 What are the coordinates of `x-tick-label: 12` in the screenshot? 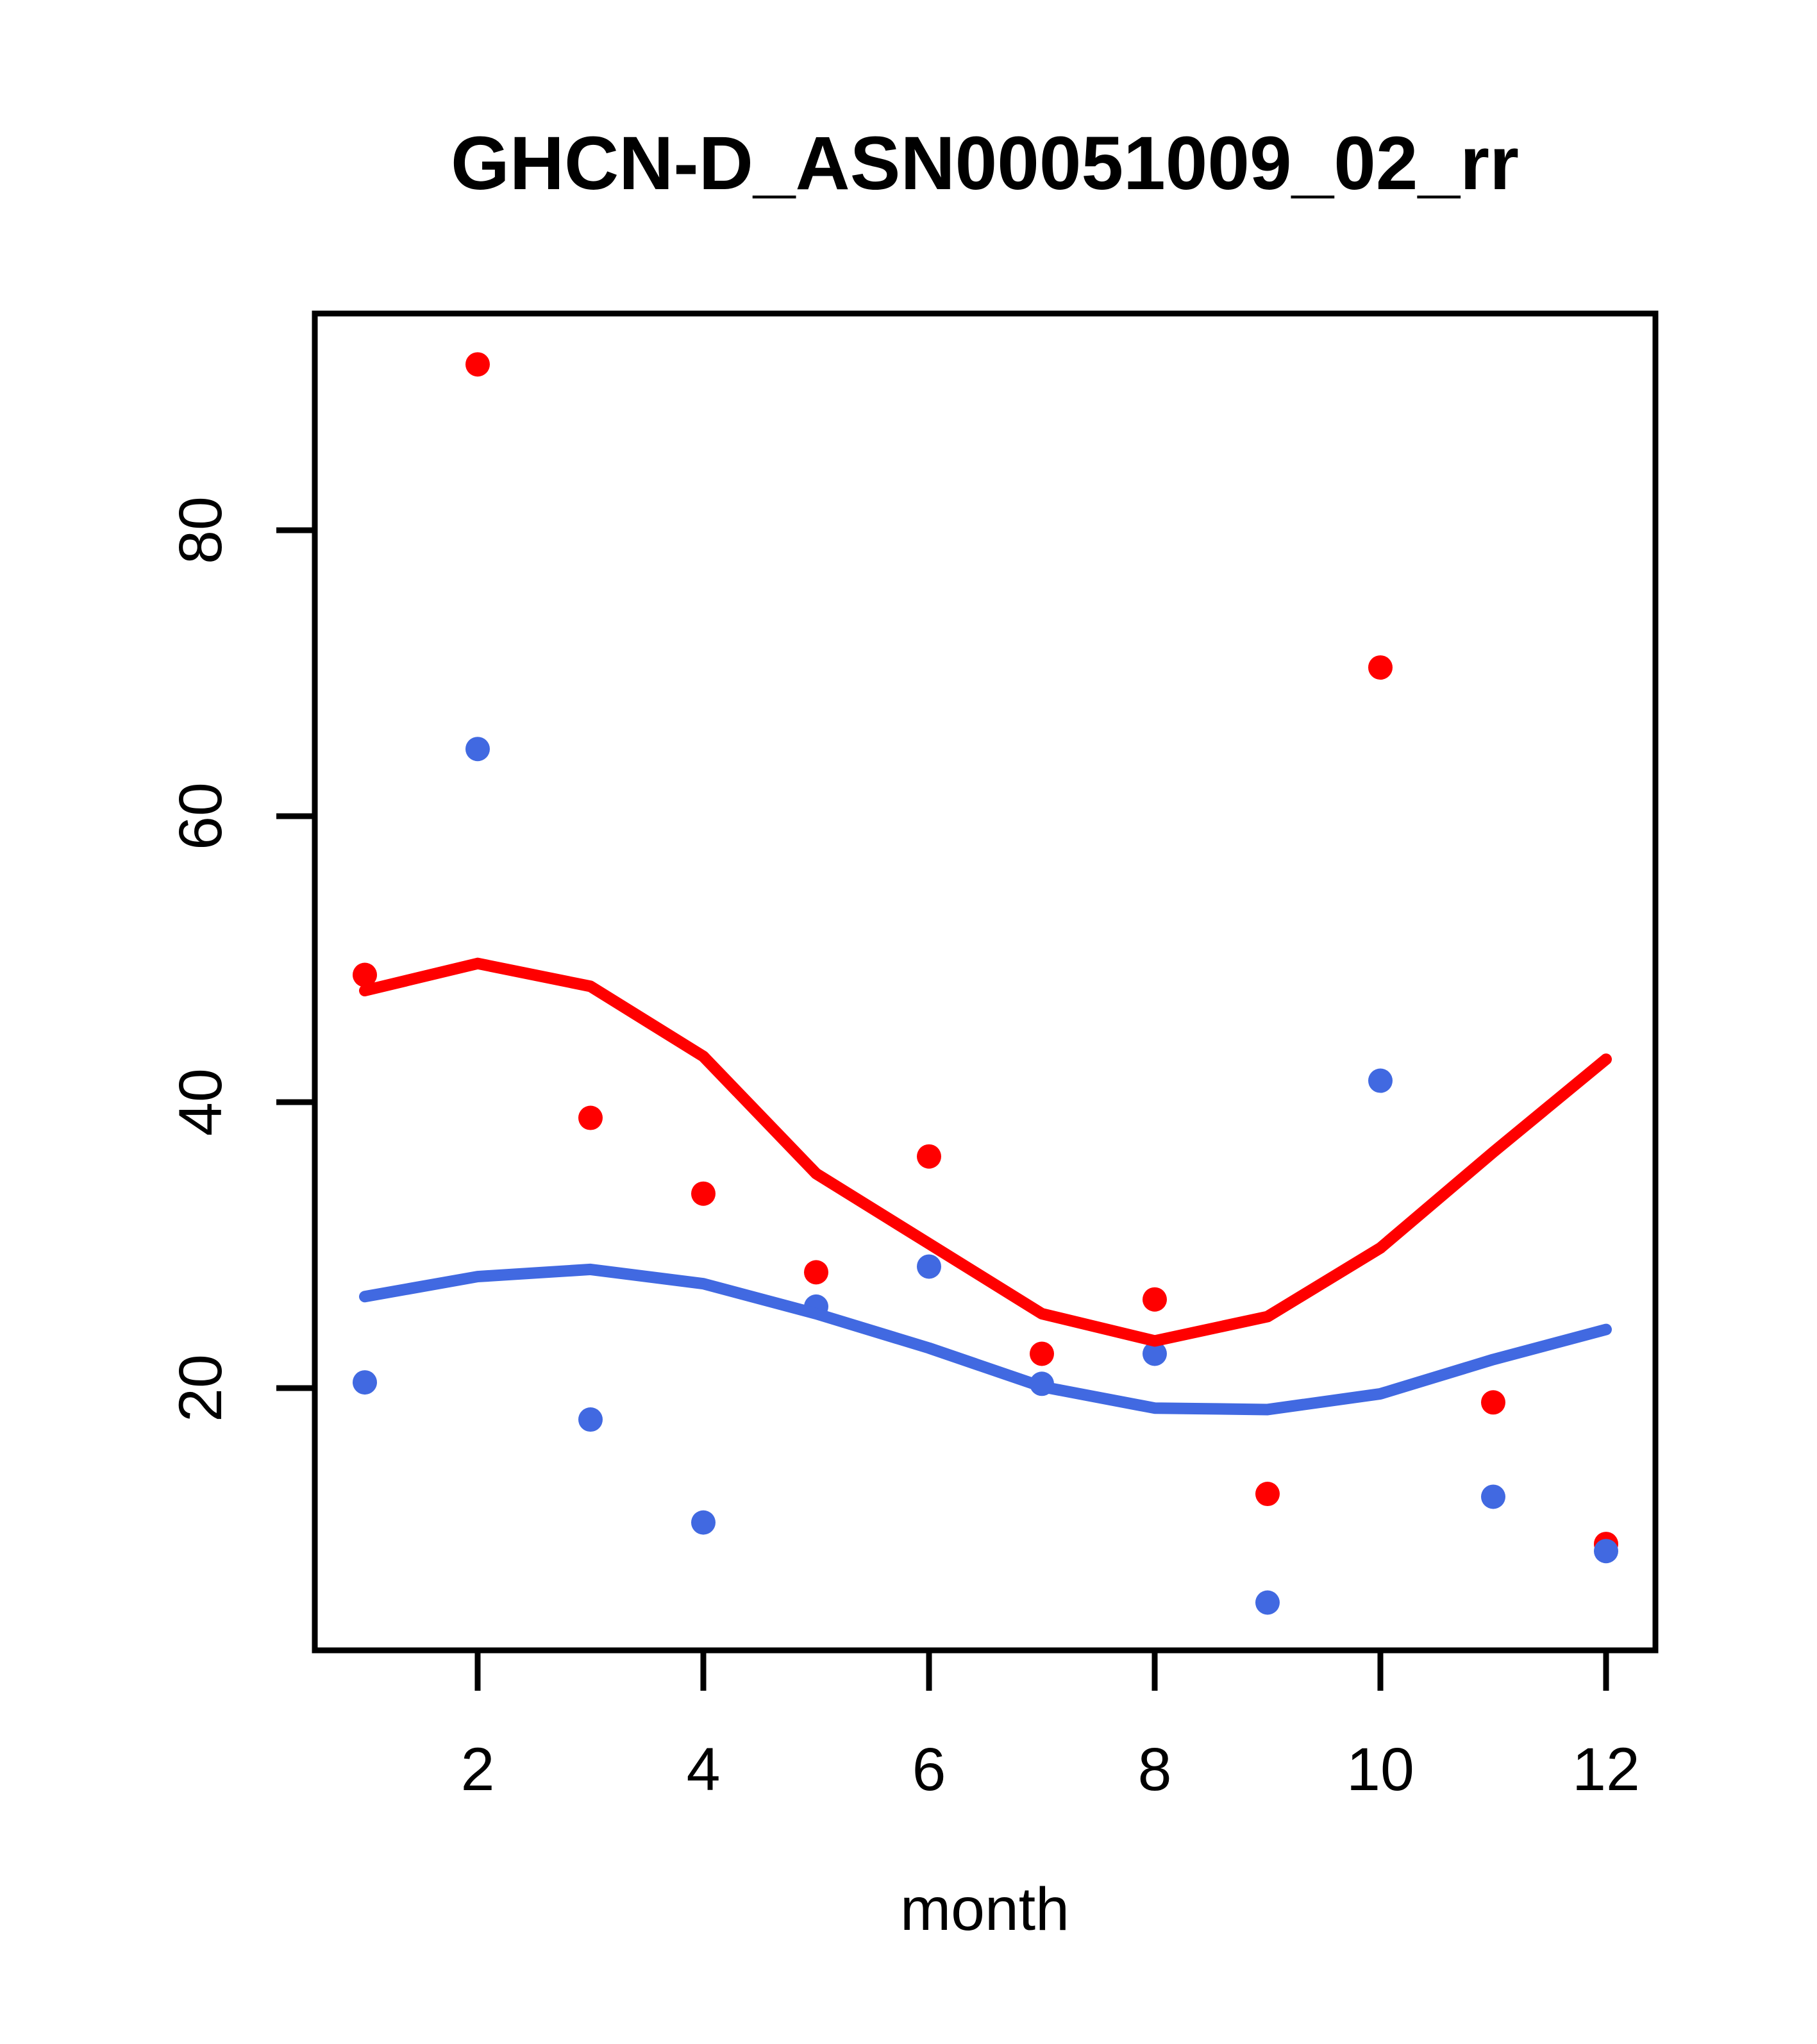 It's located at (1606, 1770).